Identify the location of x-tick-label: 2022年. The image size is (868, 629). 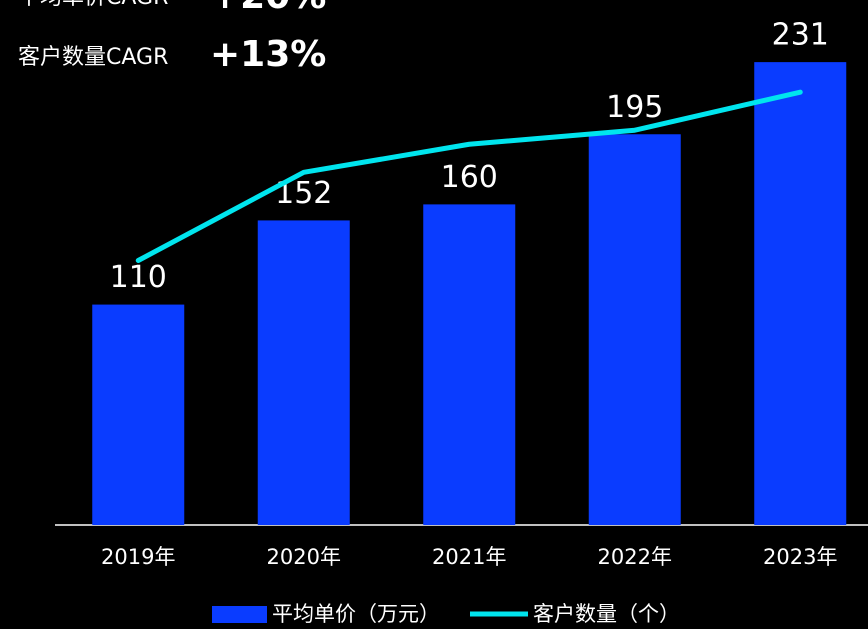
(635, 557).